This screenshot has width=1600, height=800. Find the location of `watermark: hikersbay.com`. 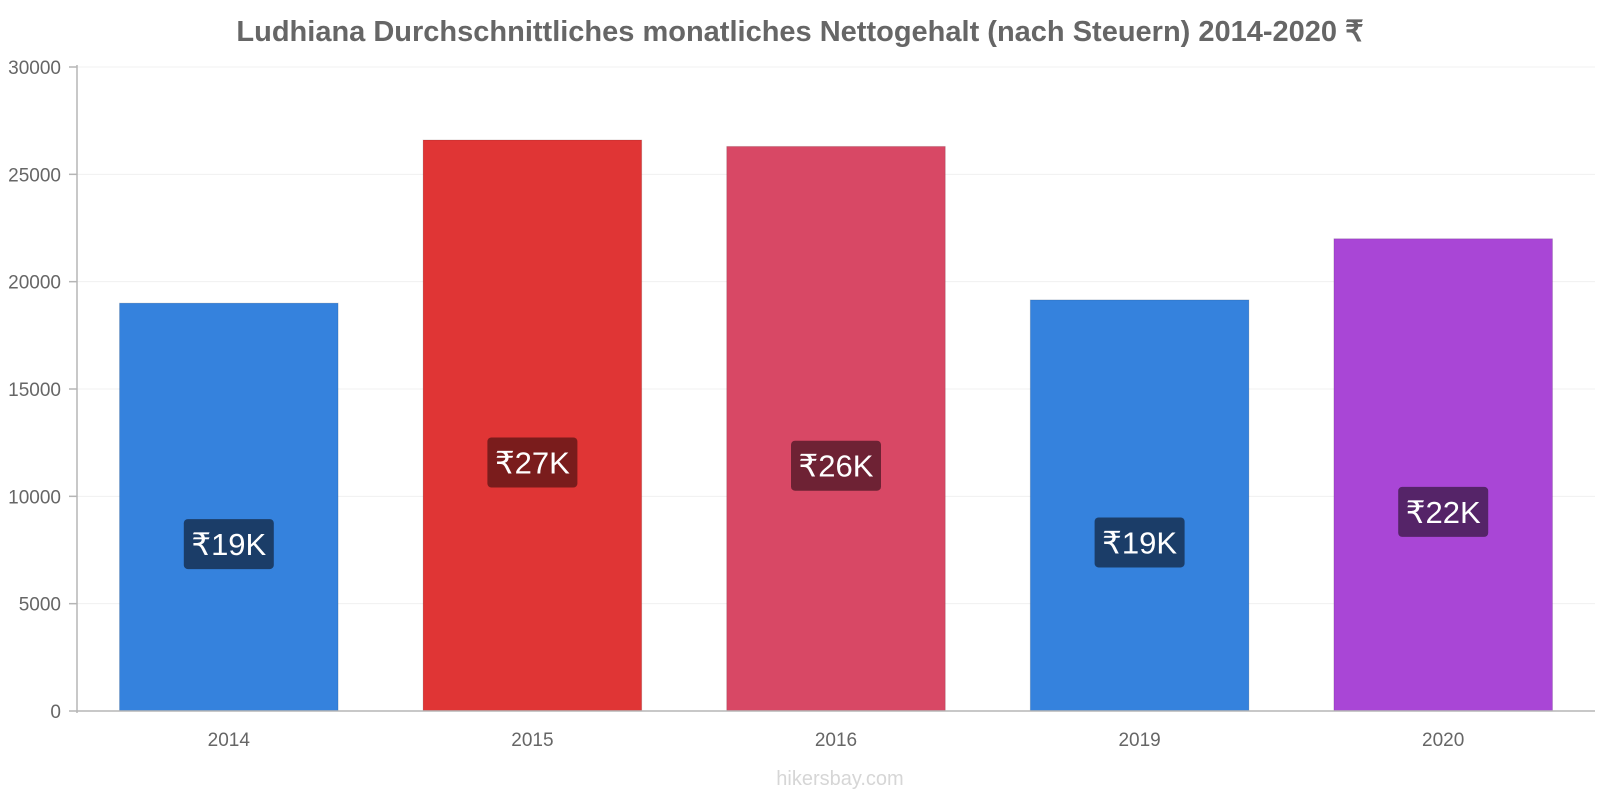

watermark: hikersbay.com is located at coordinates (840, 779).